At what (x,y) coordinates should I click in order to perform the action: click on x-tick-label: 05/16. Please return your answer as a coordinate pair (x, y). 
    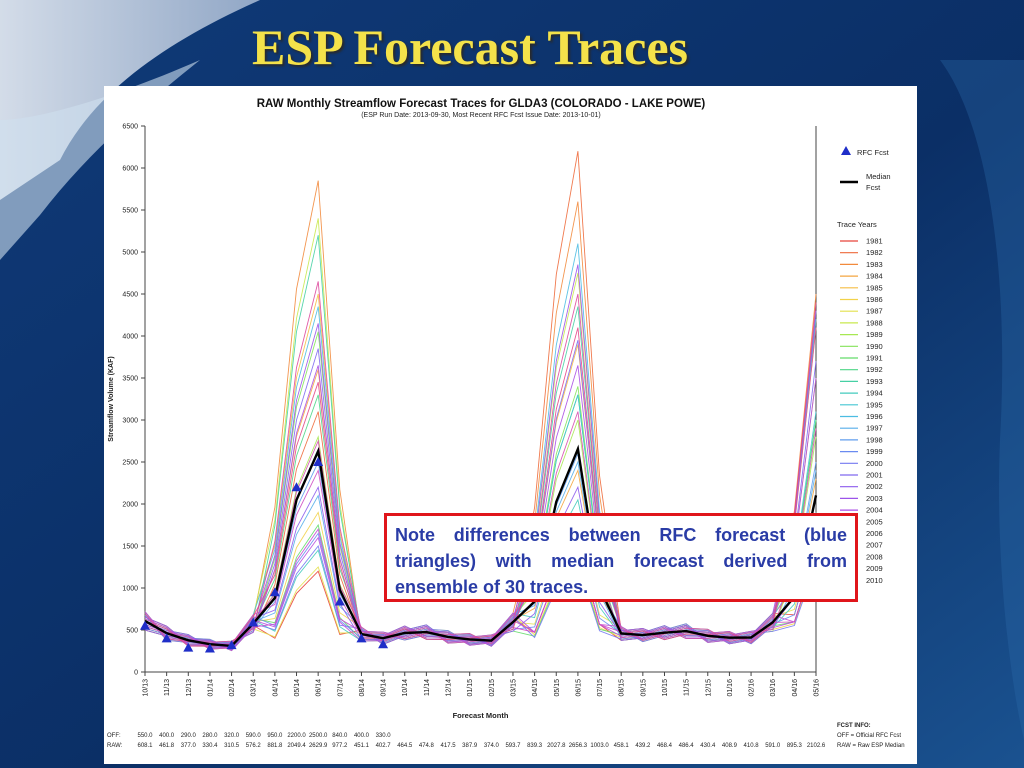
    Looking at the image, I should click on (817, 688).